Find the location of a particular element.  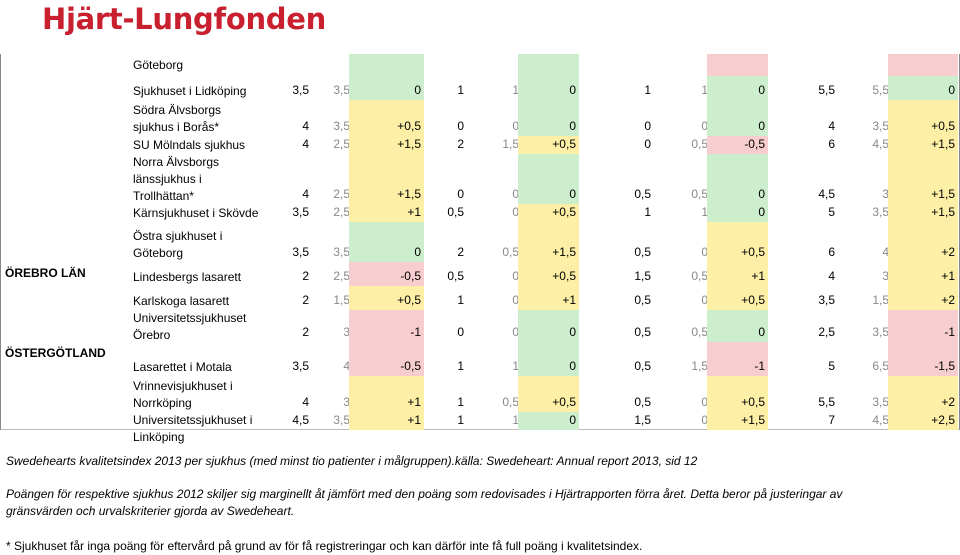

region-label: ÖREBRO LÄN is located at coordinates (45, 273).